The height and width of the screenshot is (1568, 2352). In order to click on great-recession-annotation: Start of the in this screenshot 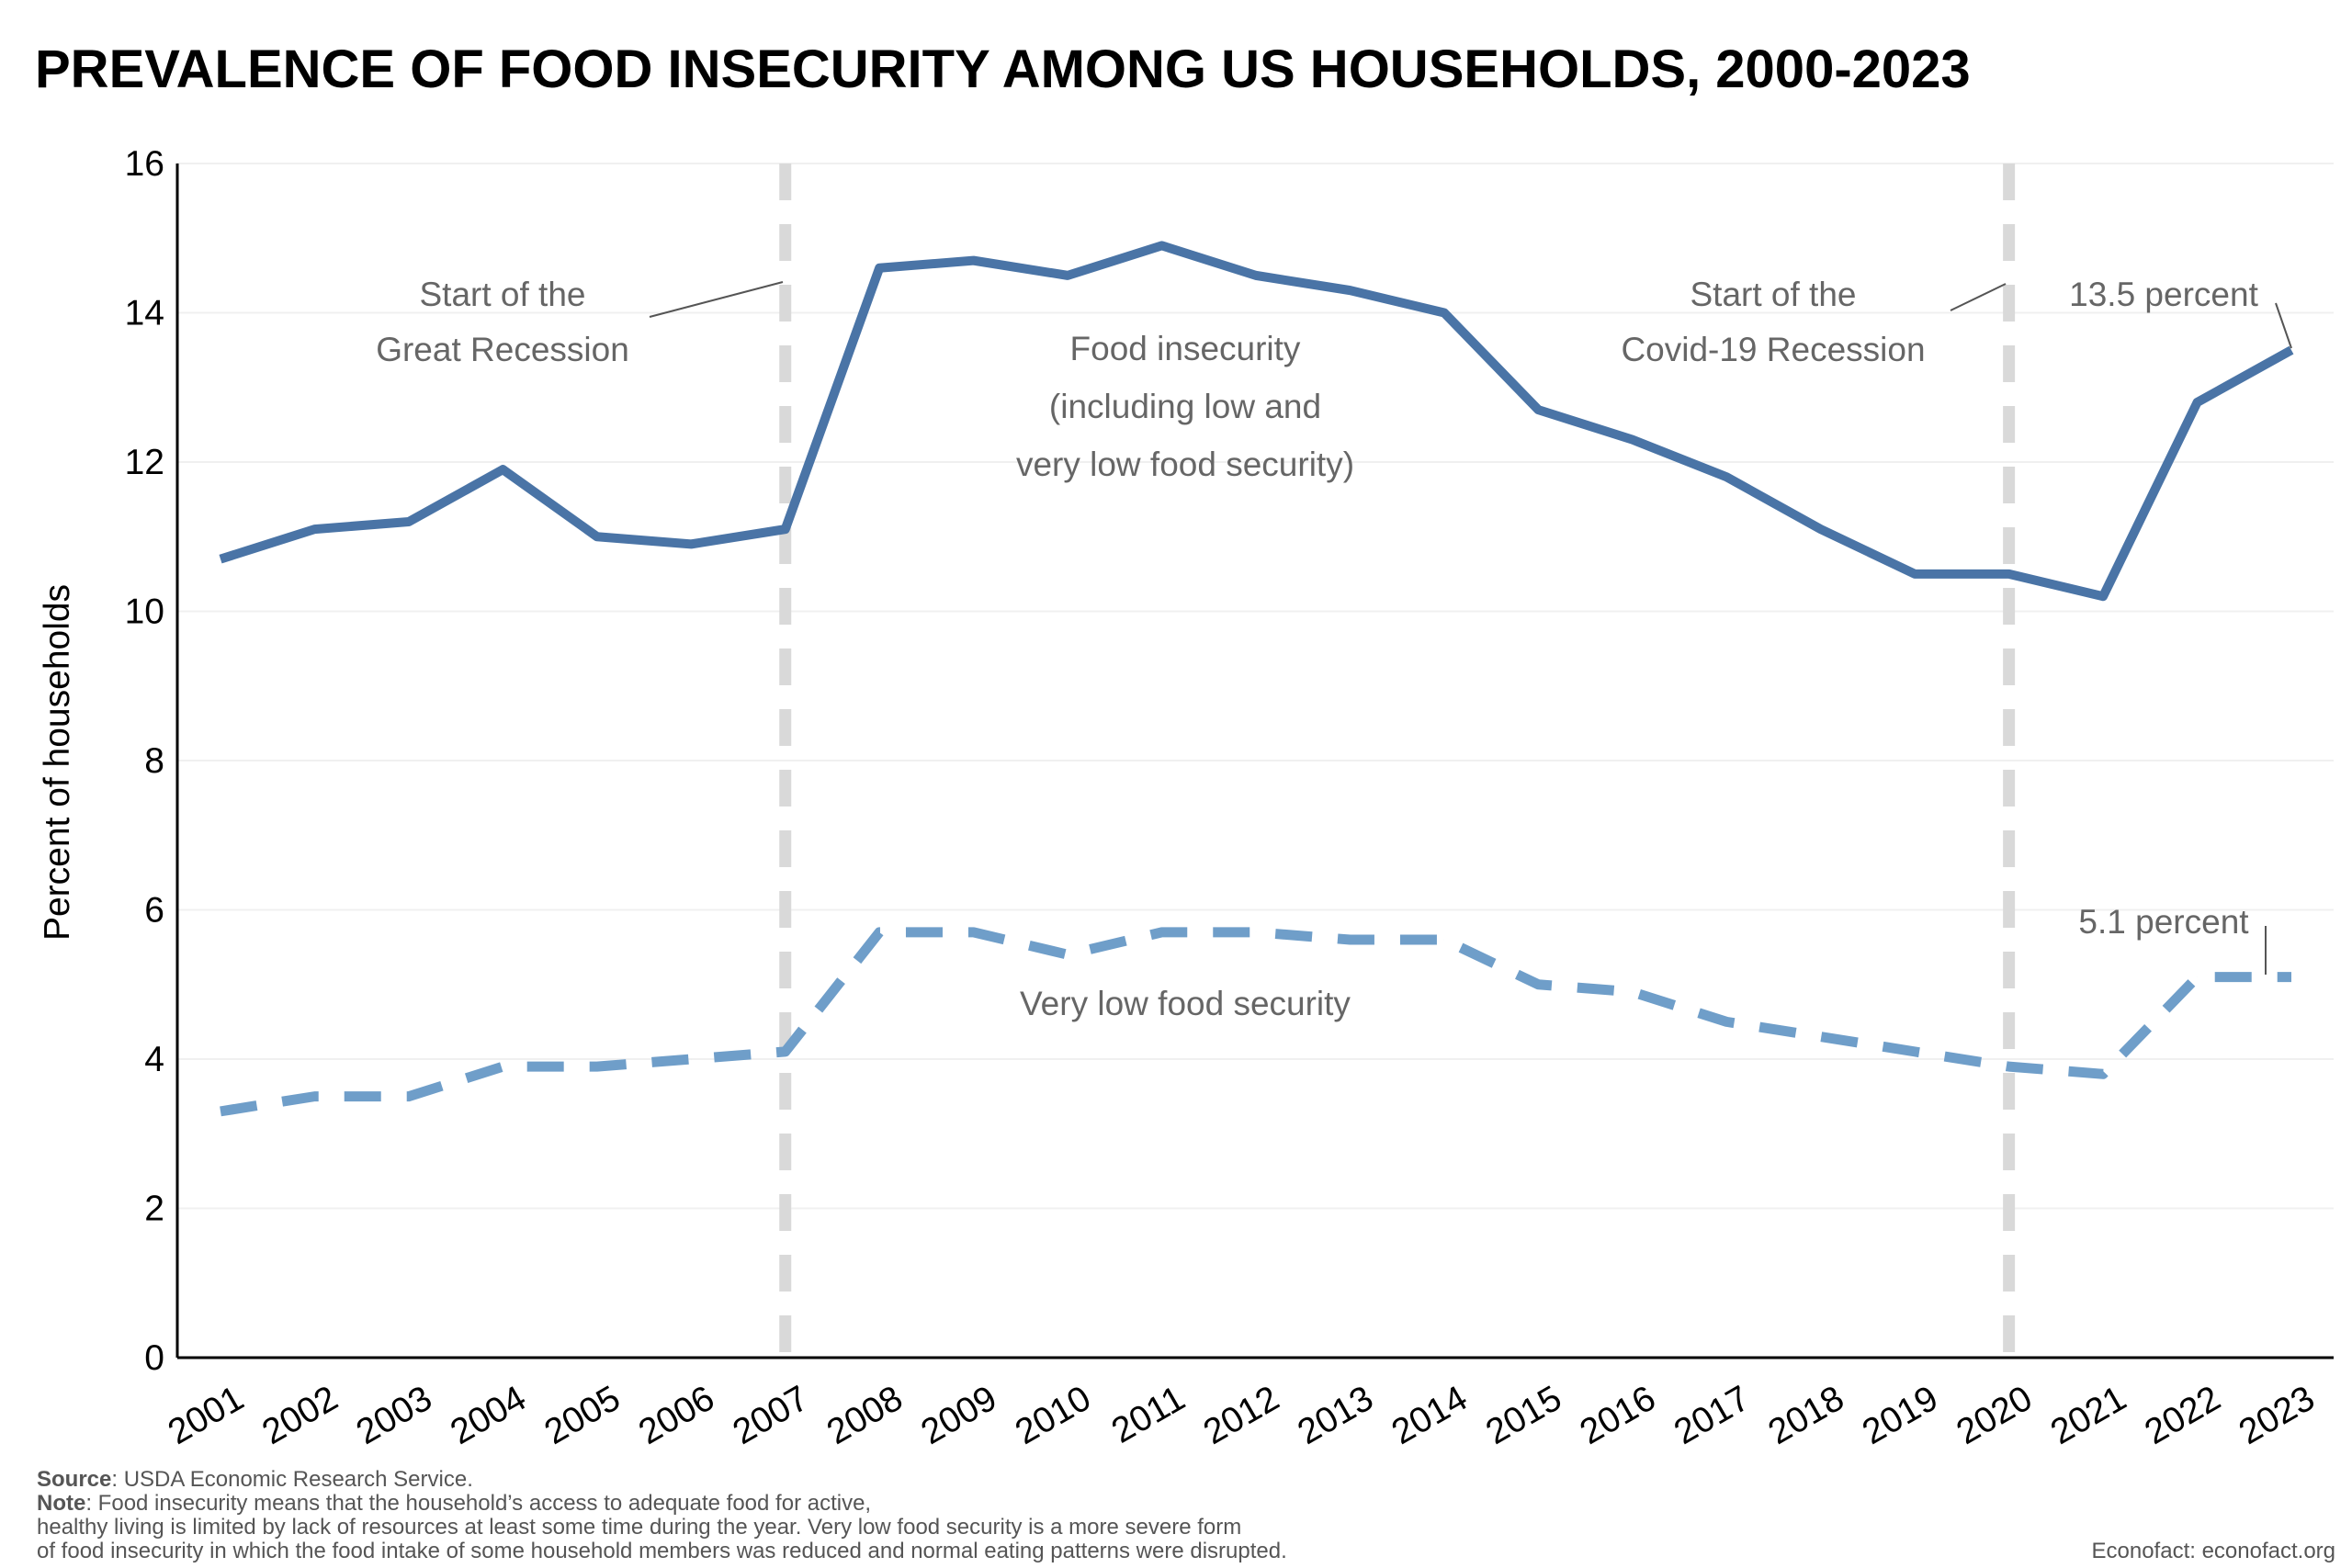, I will do `click(503, 295)`.